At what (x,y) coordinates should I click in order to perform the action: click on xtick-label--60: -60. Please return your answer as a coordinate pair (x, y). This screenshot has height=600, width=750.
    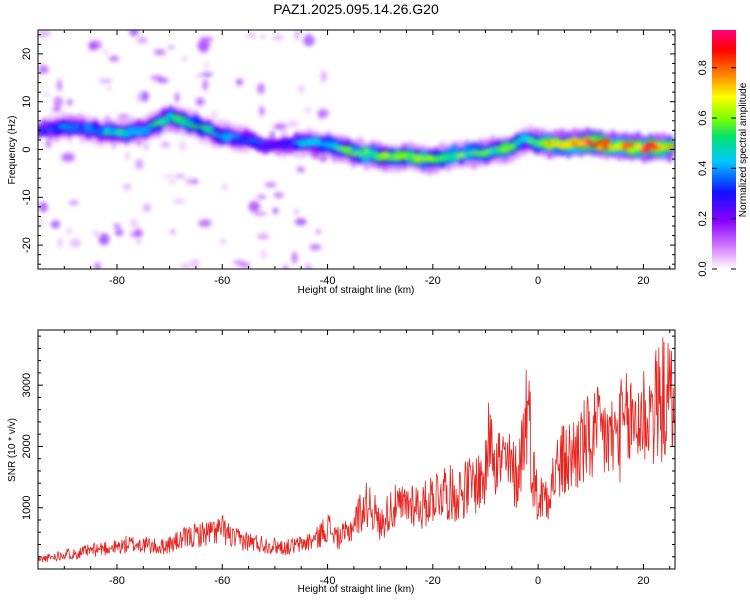
    Looking at the image, I should click on (222, 281).